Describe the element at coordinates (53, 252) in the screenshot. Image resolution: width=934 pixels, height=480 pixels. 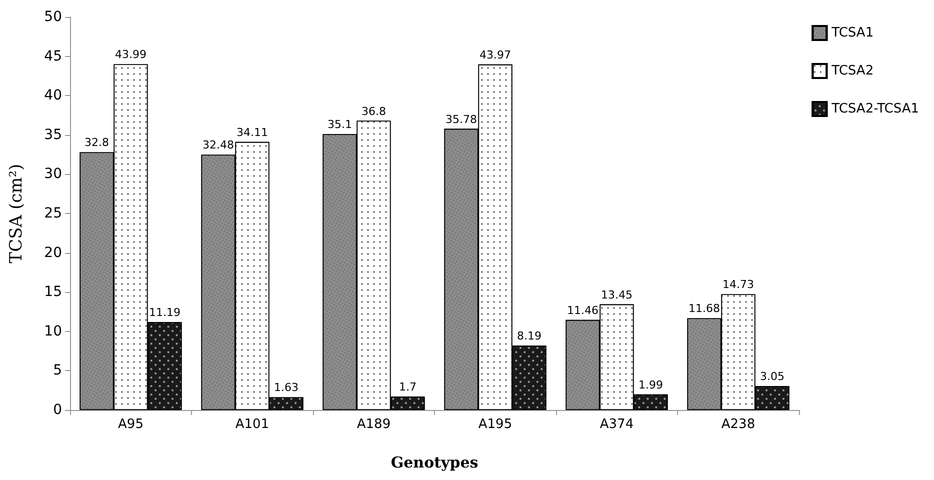
I see `y-tick-label: 20` at that location.